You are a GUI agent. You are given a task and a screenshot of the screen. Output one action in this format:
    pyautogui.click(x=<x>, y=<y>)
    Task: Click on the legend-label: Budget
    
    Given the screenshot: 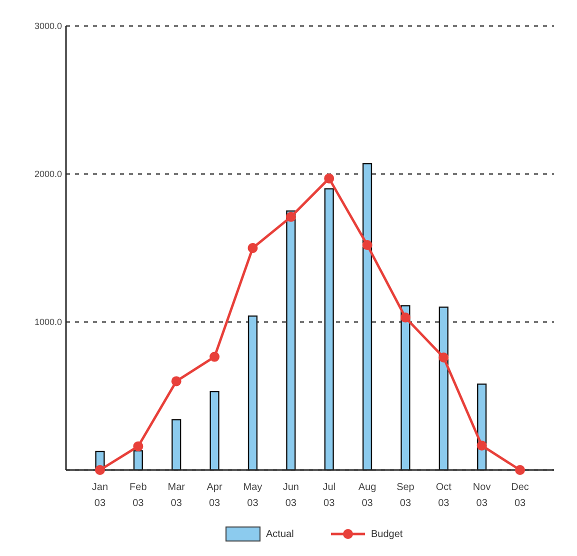 What is the action you would take?
    pyautogui.click(x=387, y=534)
    